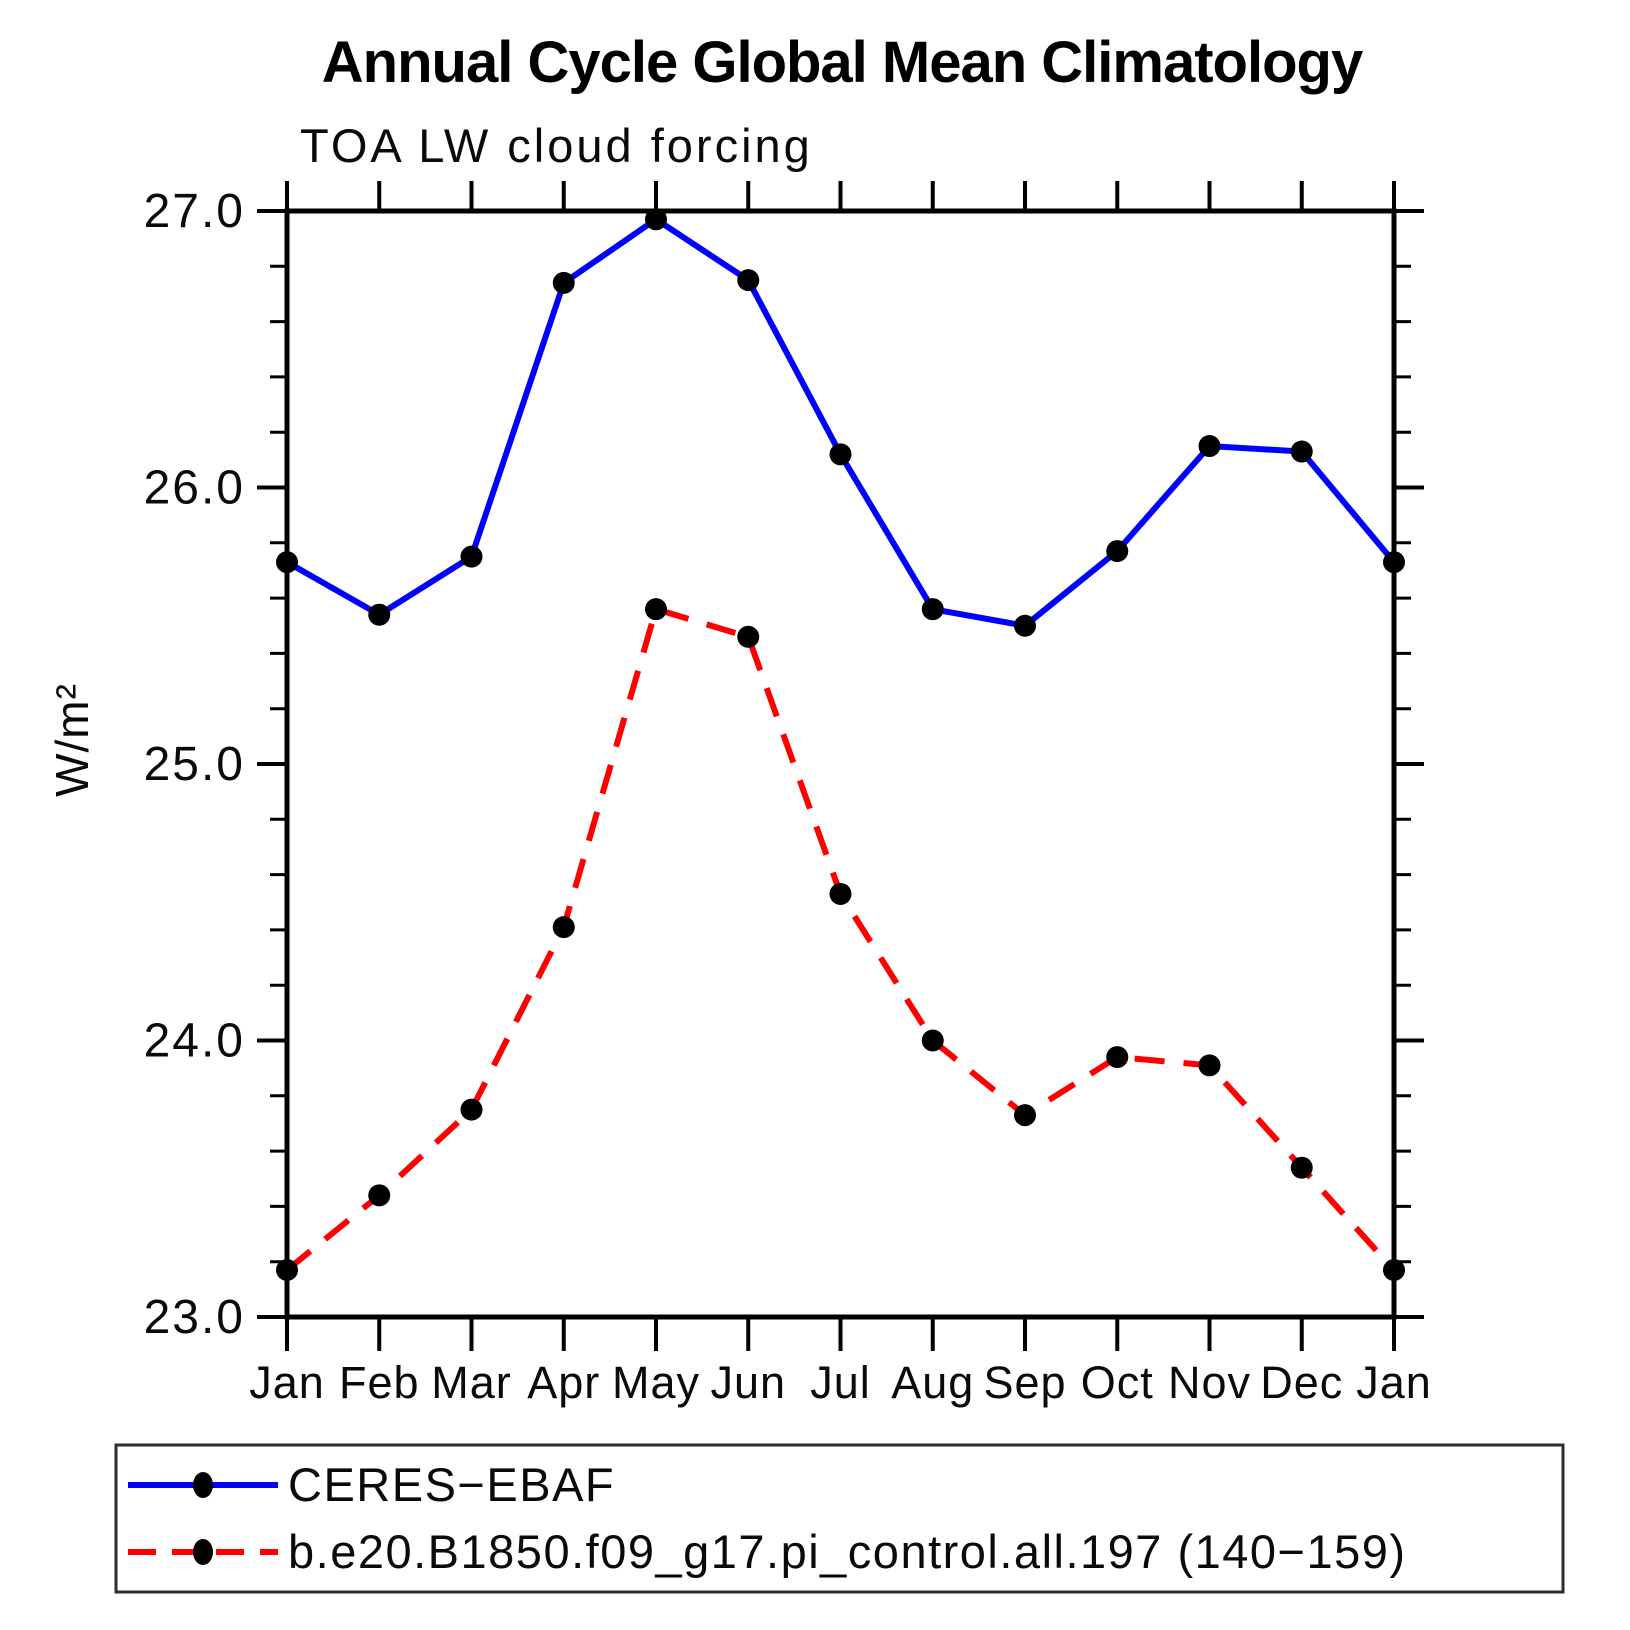  What do you see at coordinates (194, 1041) in the screenshot?
I see `y-tick-label: 24.0` at bounding box center [194, 1041].